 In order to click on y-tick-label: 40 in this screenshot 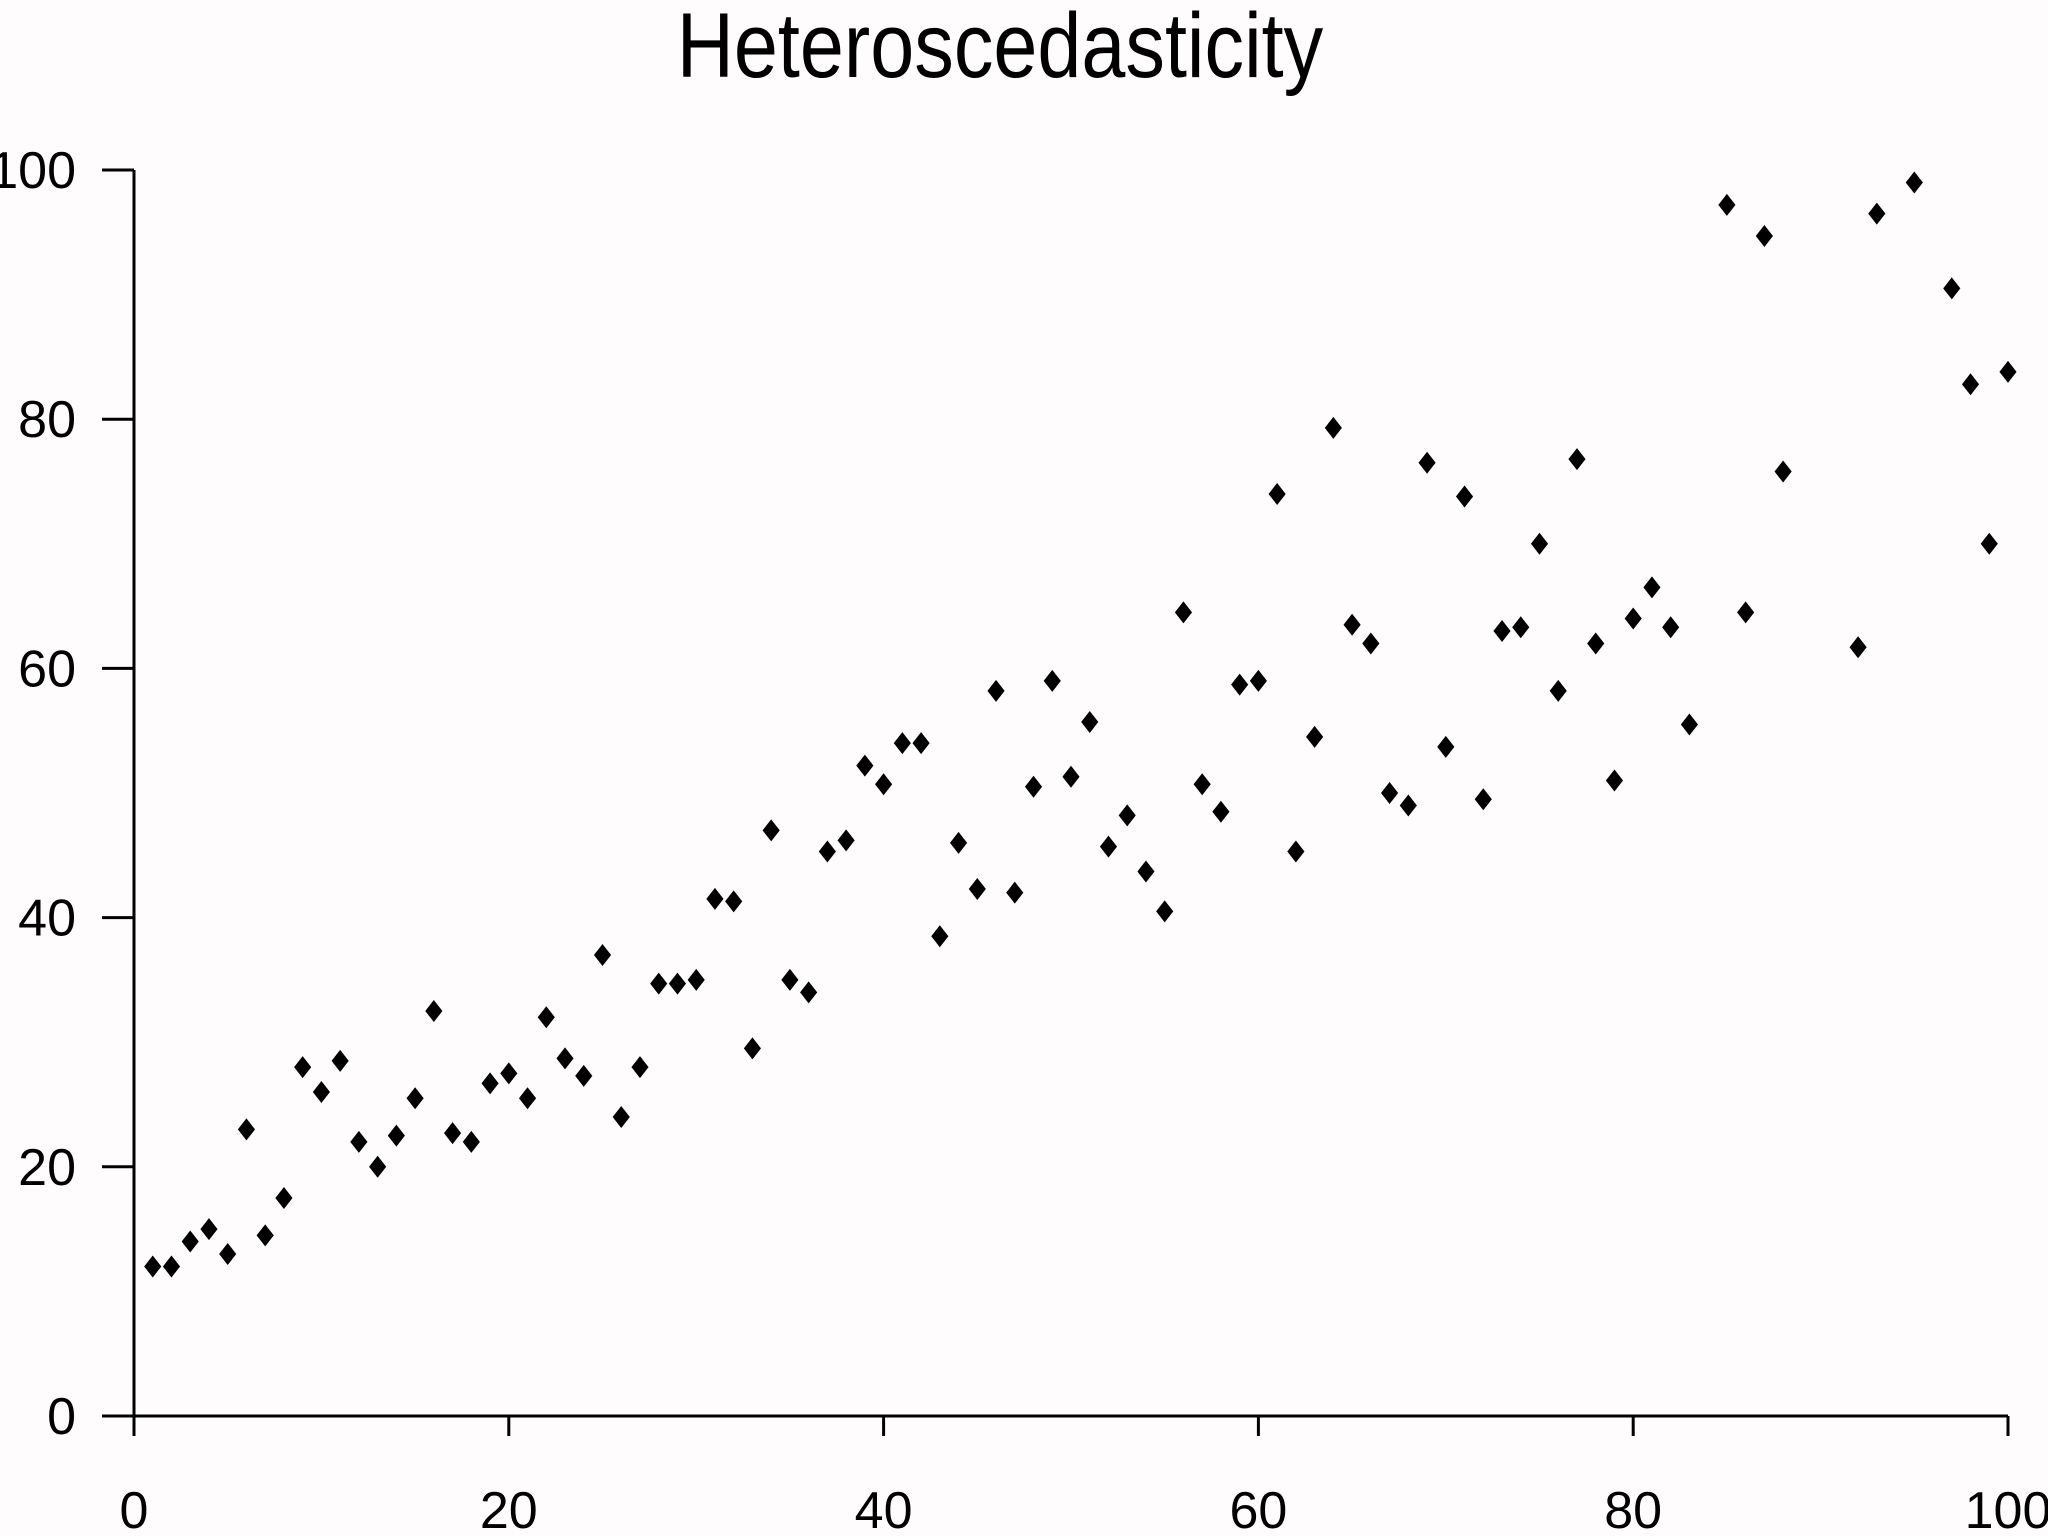, I will do `click(47, 919)`.